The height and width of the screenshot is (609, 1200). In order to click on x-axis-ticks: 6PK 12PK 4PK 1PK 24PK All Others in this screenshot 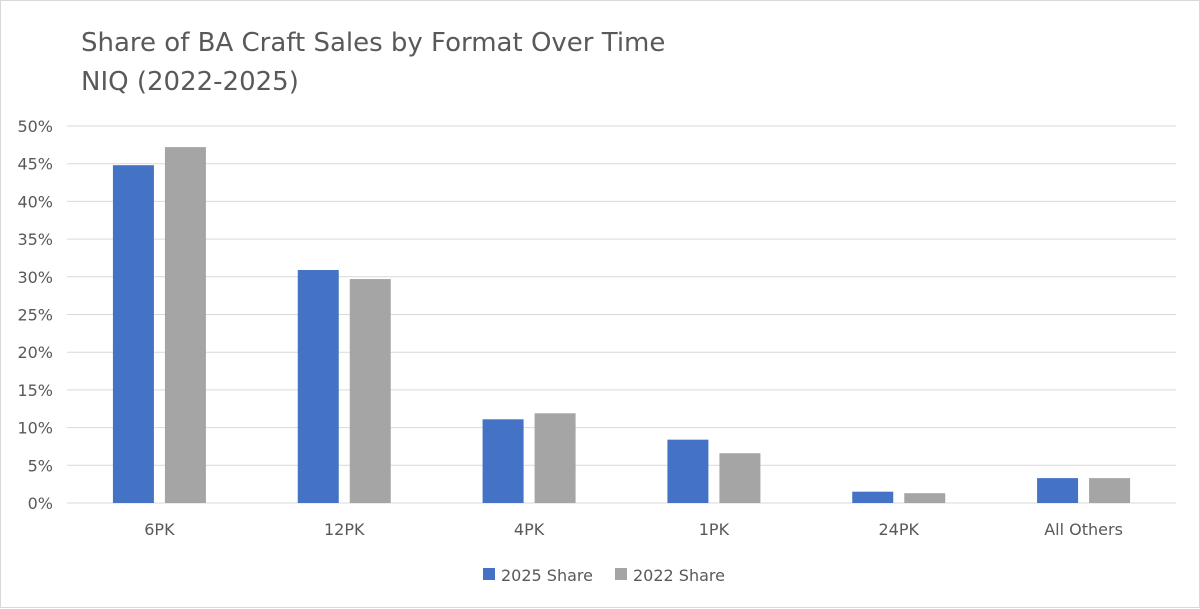, I will do `click(633, 529)`.